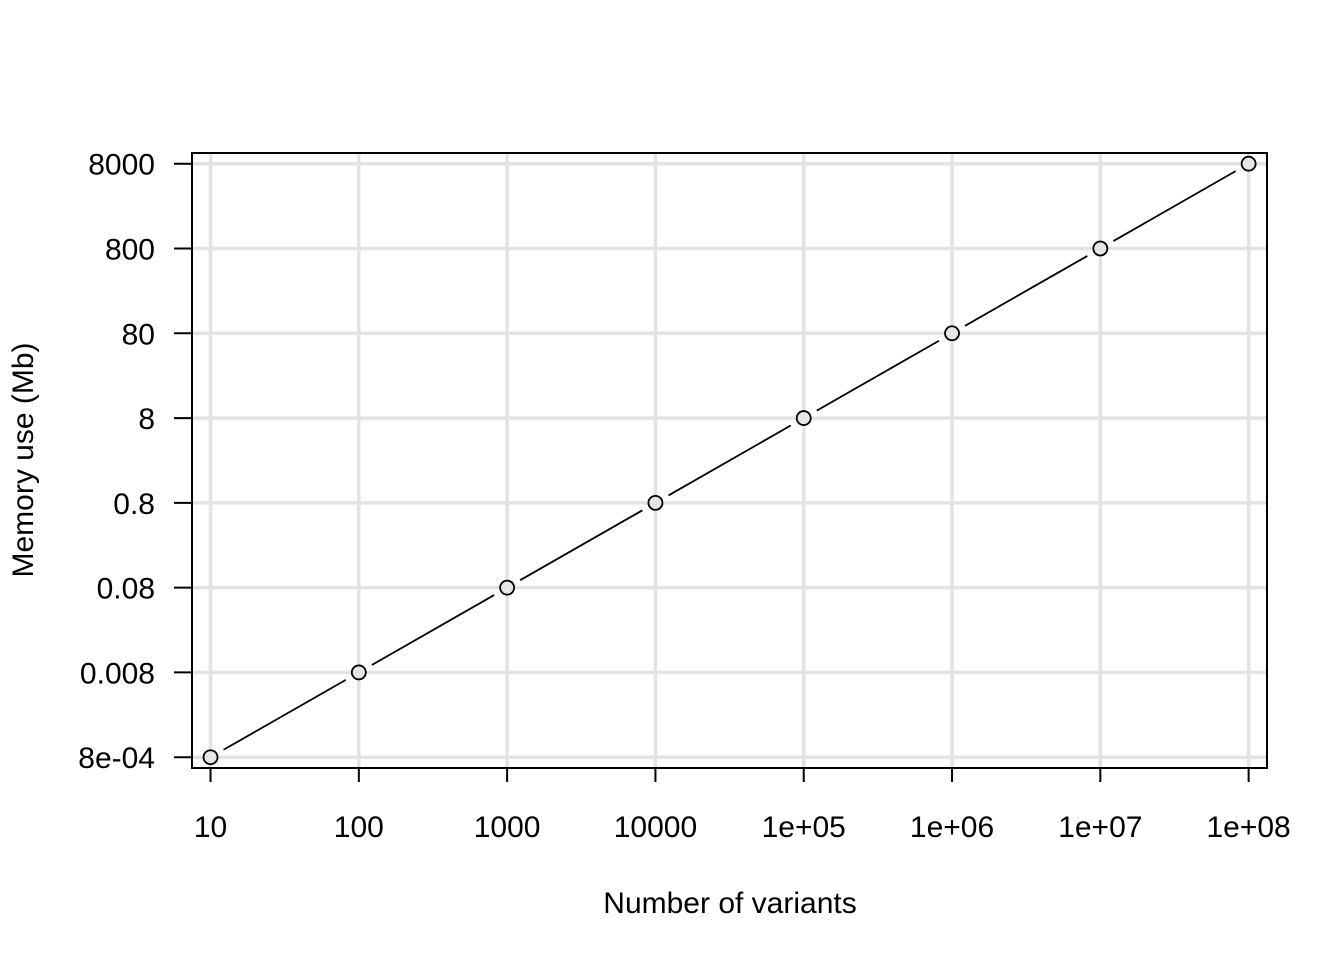 The height and width of the screenshot is (960, 1344). What do you see at coordinates (135, 462) in the screenshot?
I see `y-axis: 8e-04 0.008 0.08 0.8 8 80 800 8000` at bounding box center [135, 462].